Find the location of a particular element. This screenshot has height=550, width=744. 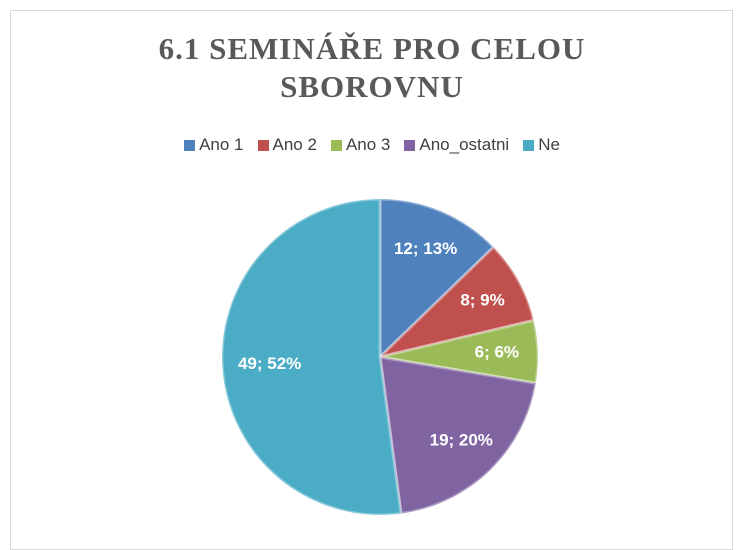

legend-item: Ano 1 is located at coordinates (214, 145).